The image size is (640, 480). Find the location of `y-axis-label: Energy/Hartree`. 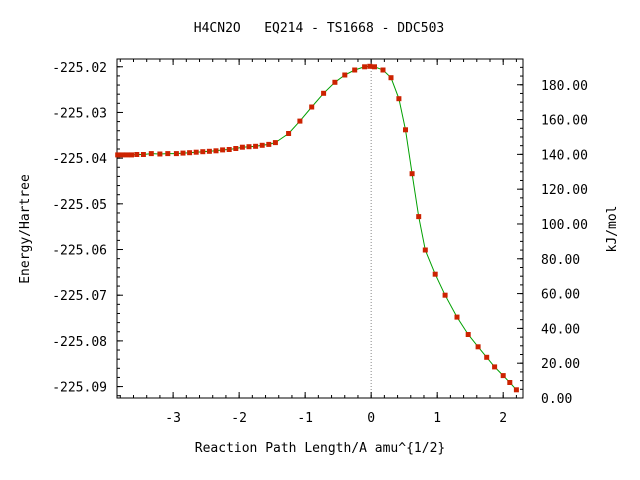

y-axis-label: Energy/Hartree is located at coordinates (25, 229).